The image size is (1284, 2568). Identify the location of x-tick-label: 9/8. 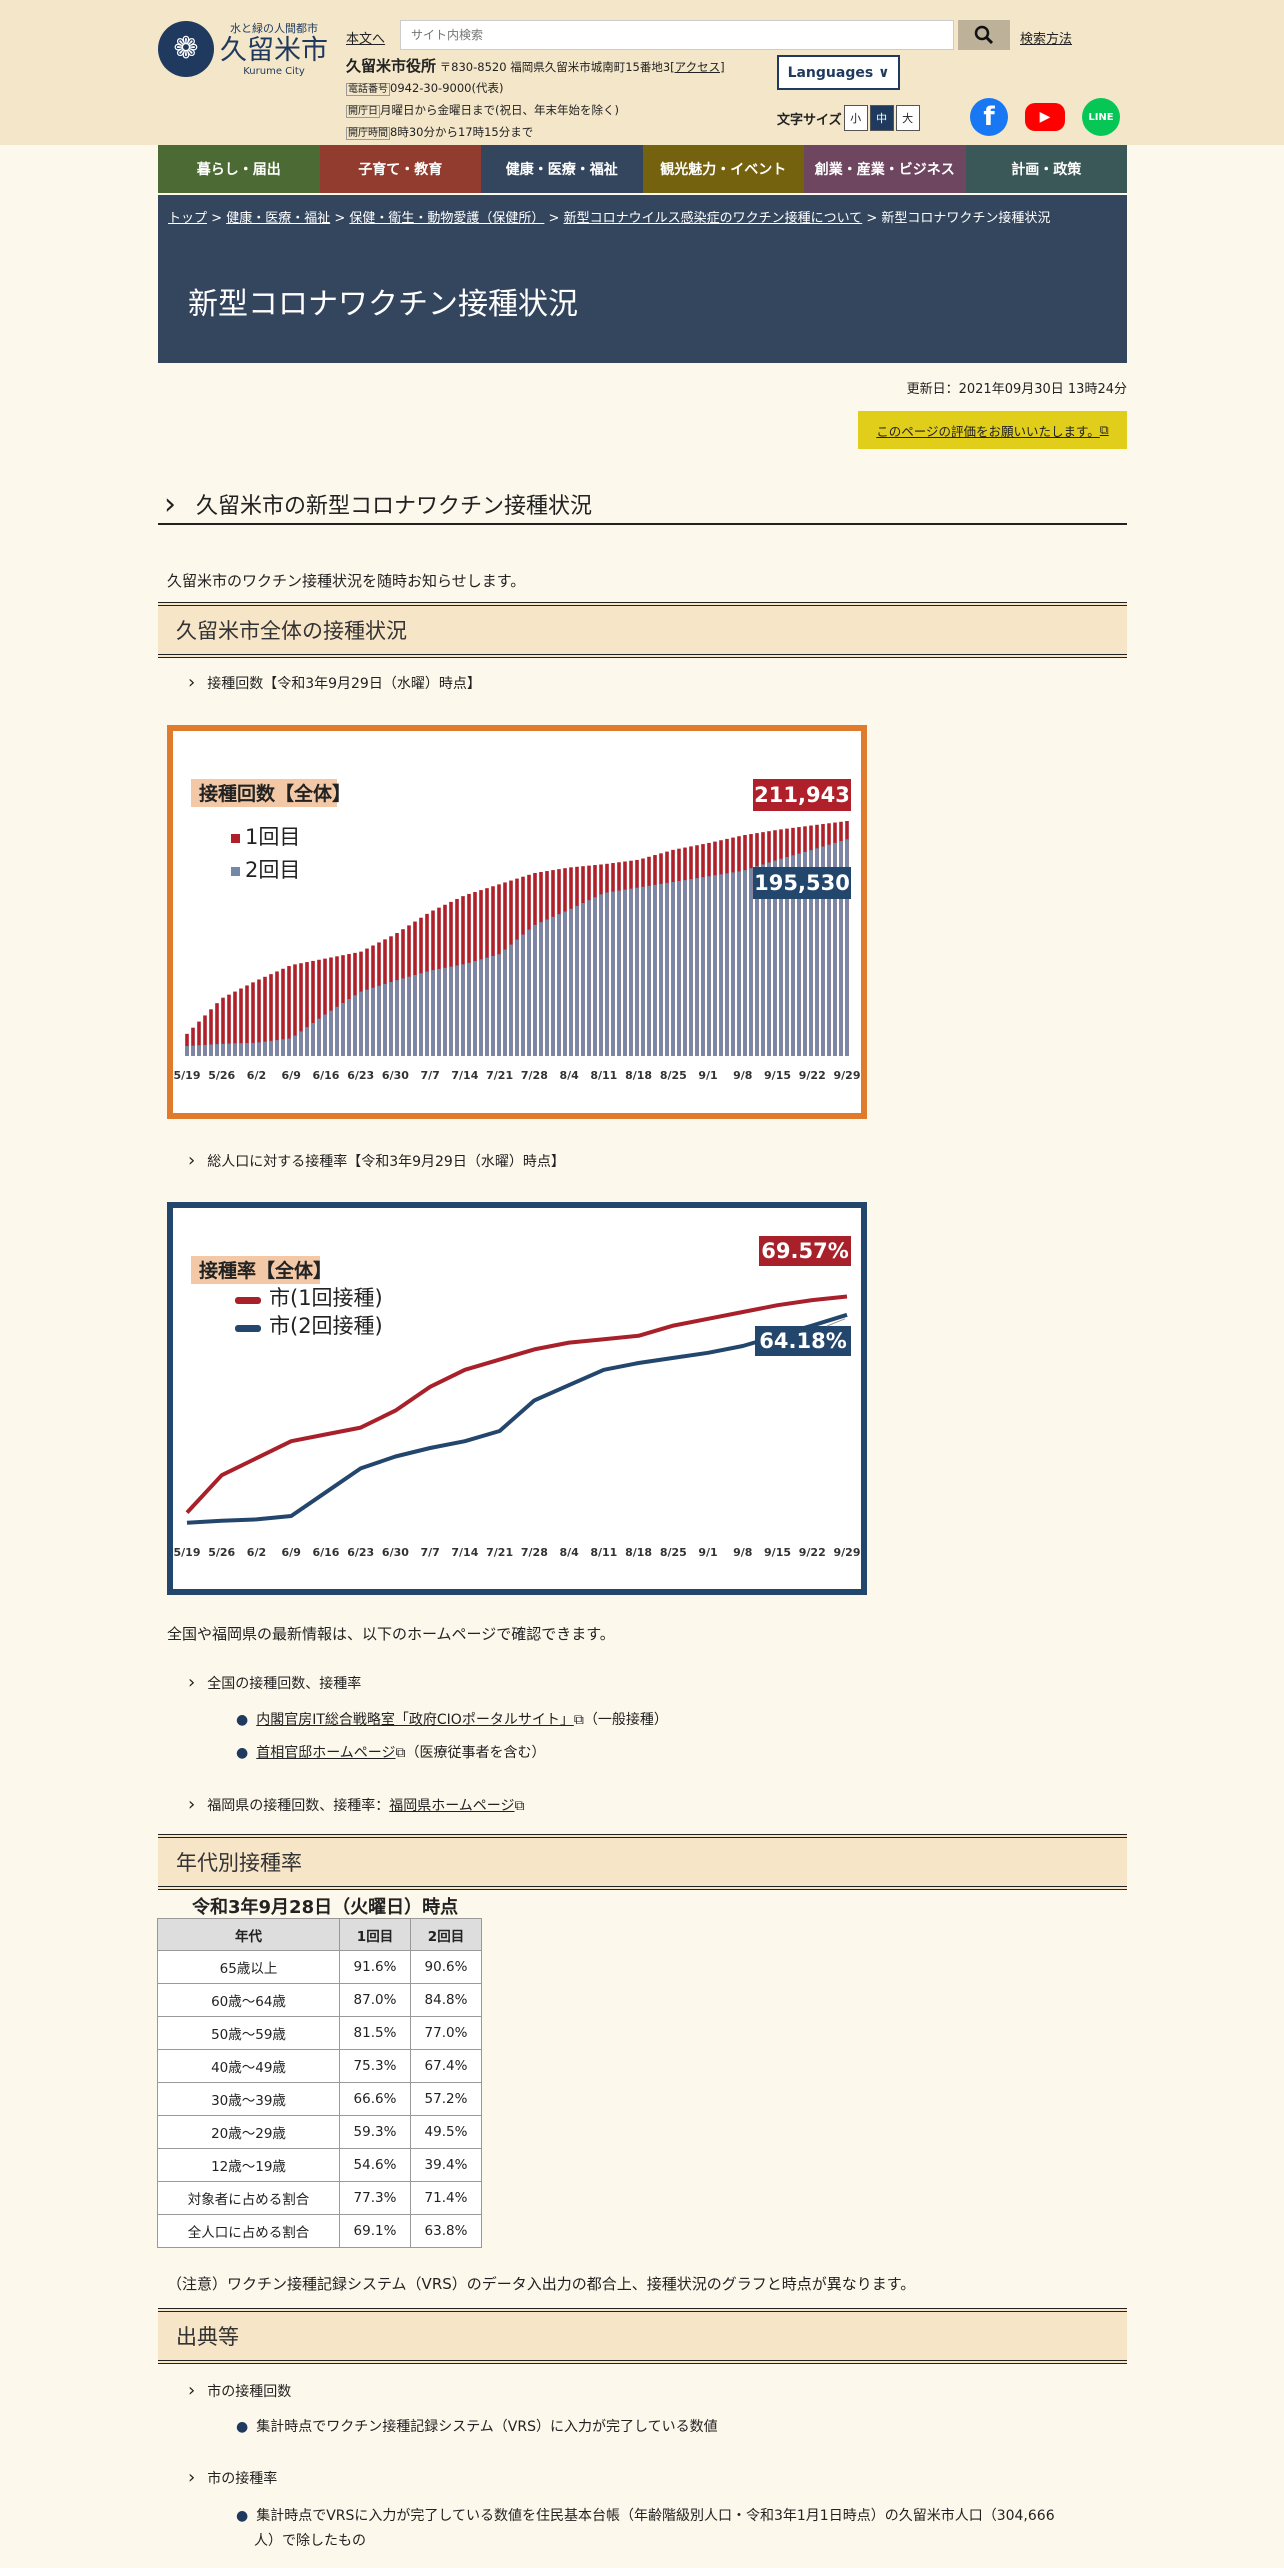
(742, 1552).